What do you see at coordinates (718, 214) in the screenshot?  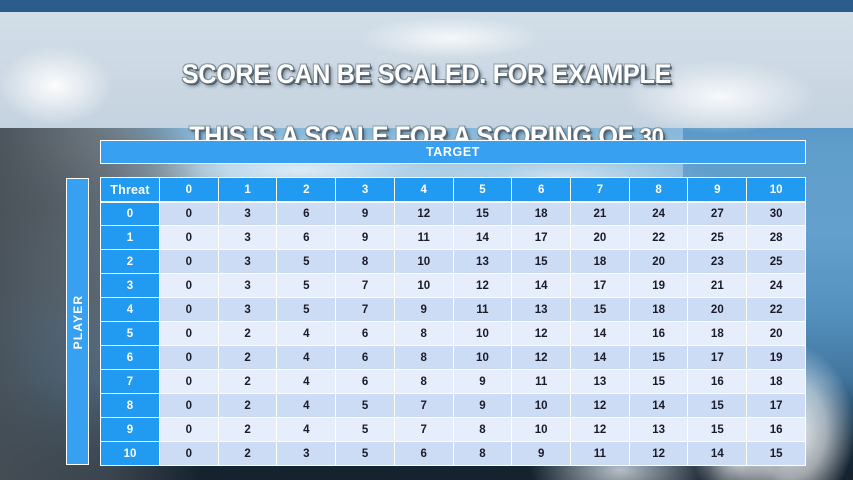 I see `table-cell: 27` at bounding box center [718, 214].